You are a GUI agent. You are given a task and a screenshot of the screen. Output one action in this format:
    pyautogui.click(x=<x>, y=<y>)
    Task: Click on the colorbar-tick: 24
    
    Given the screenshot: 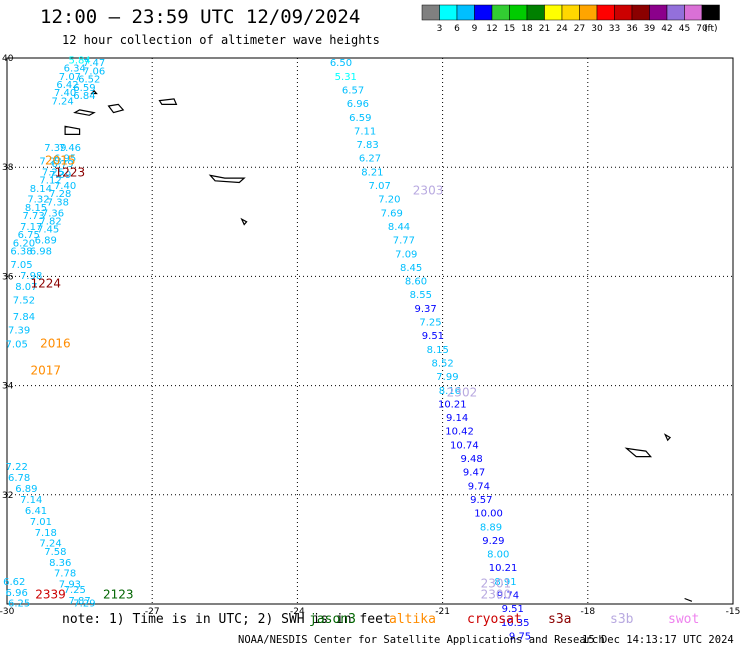 What is the action you would take?
    pyautogui.click(x=562, y=29)
    